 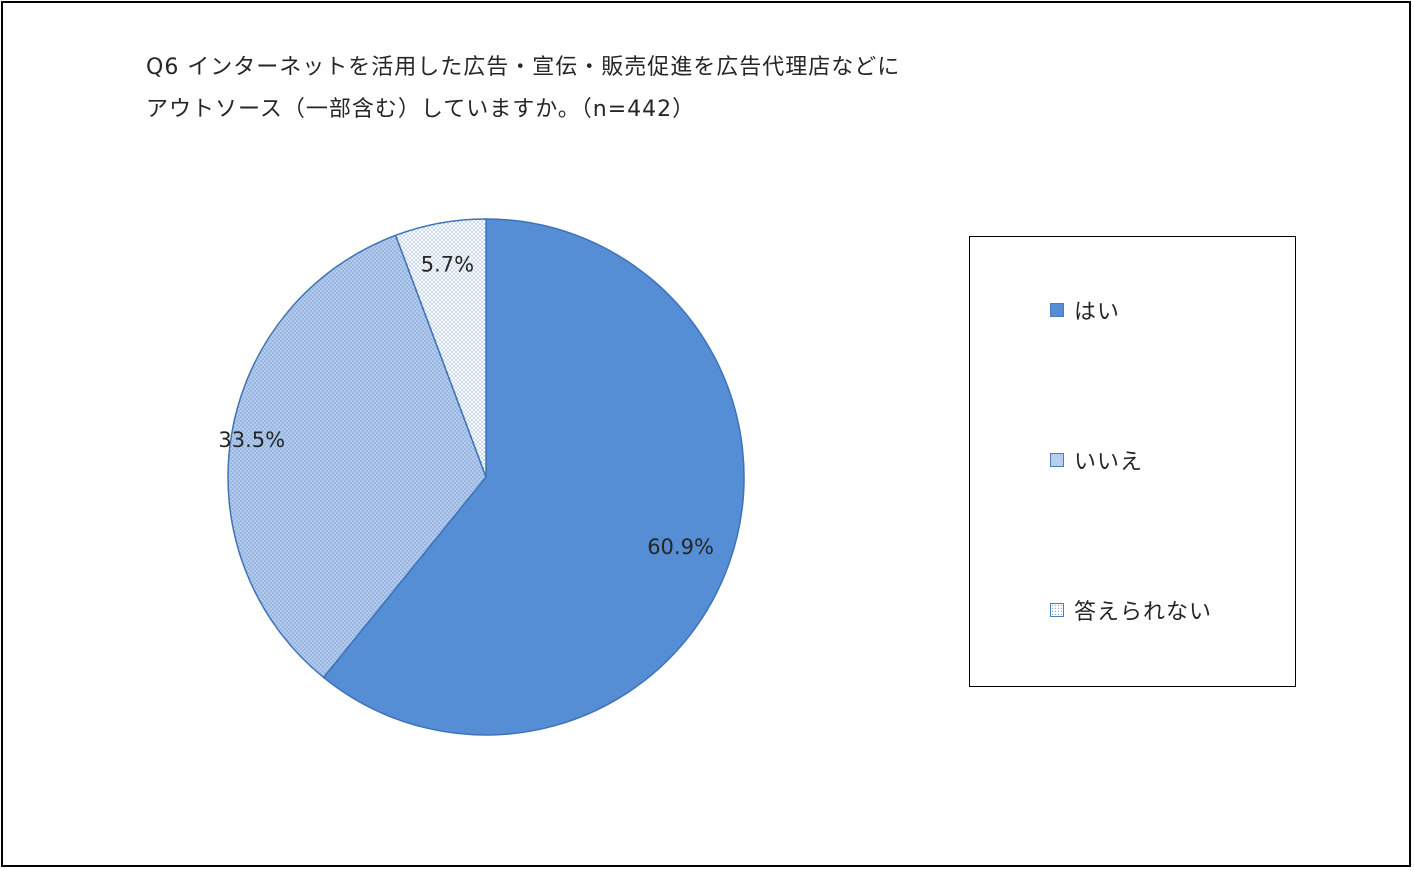 I want to click on data-label-no: 33.5%, so click(x=251, y=440).